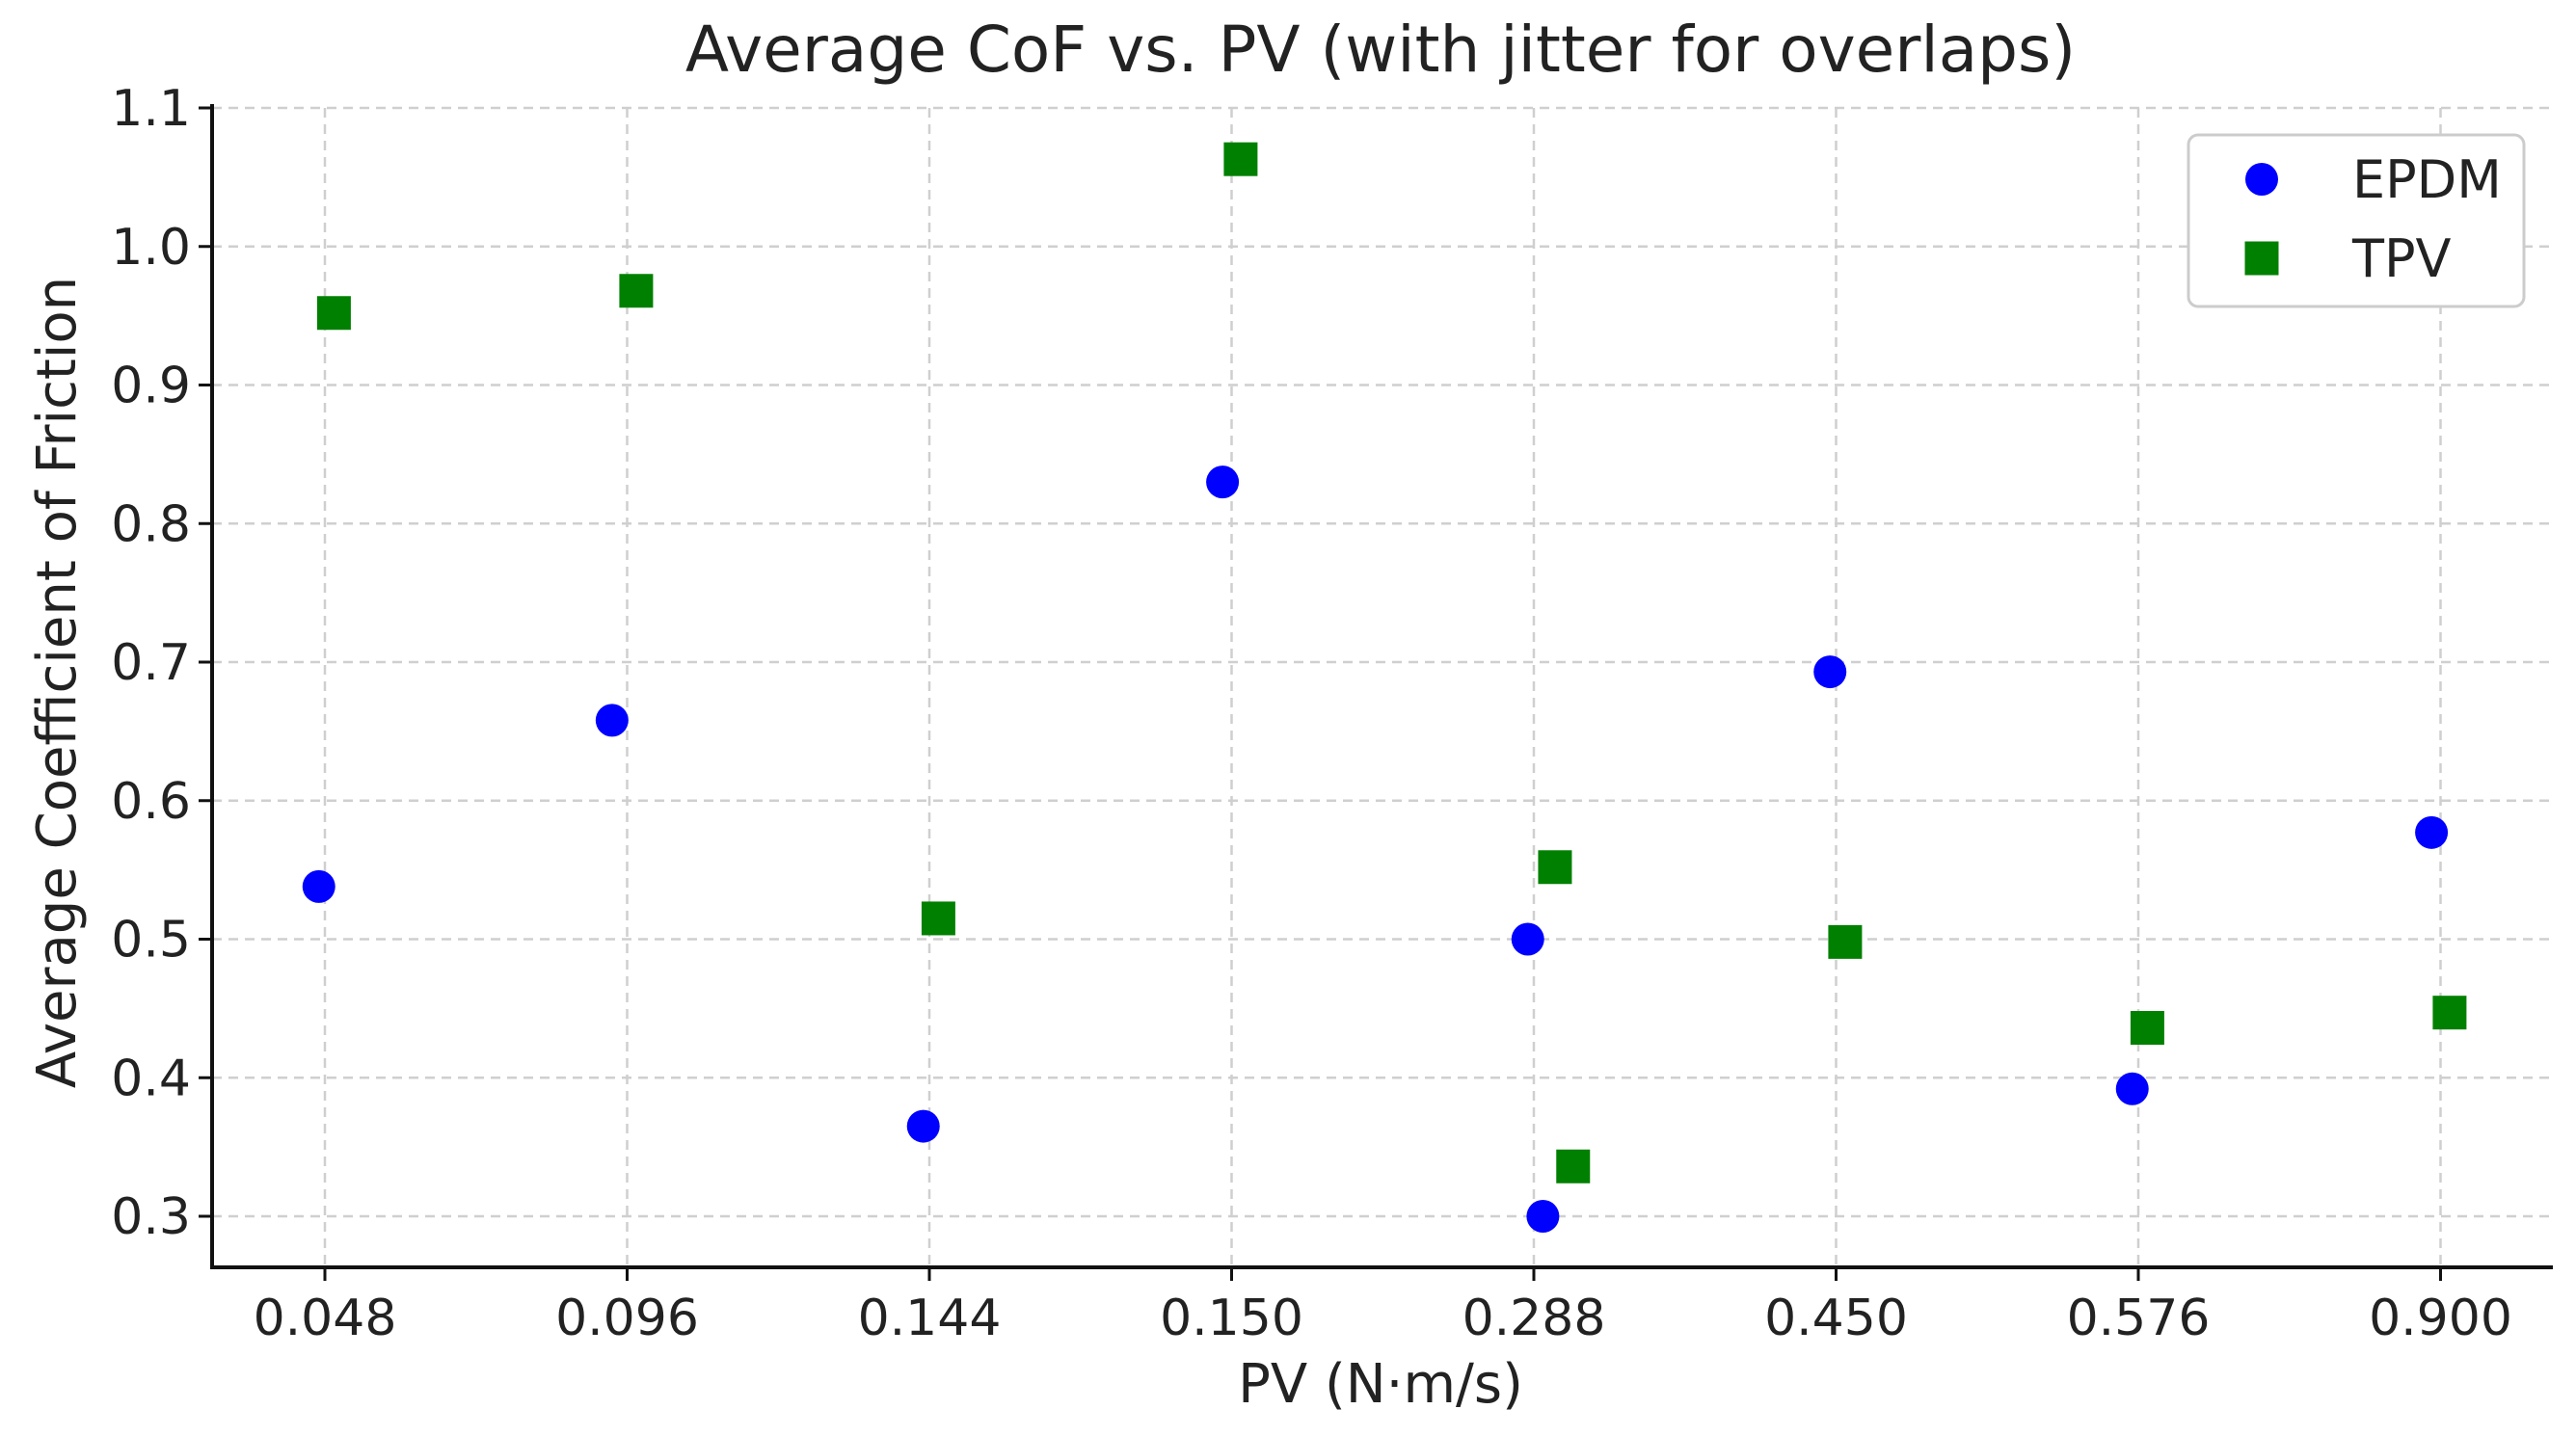  Describe the element at coordinates (1836, 1318) in the screenshot. I see `x-tick-label: 0.450` at that location.